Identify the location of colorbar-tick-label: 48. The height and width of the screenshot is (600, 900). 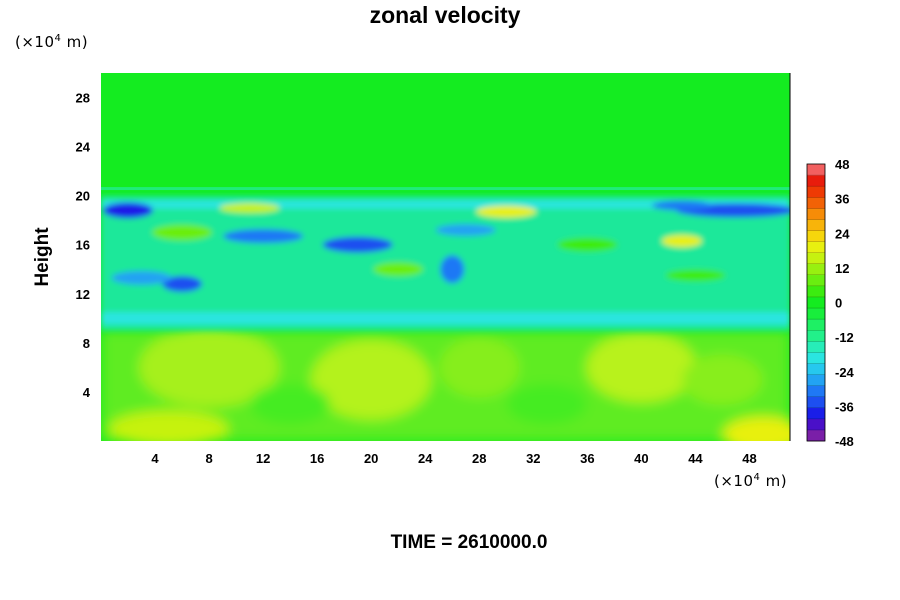
(842, 164).